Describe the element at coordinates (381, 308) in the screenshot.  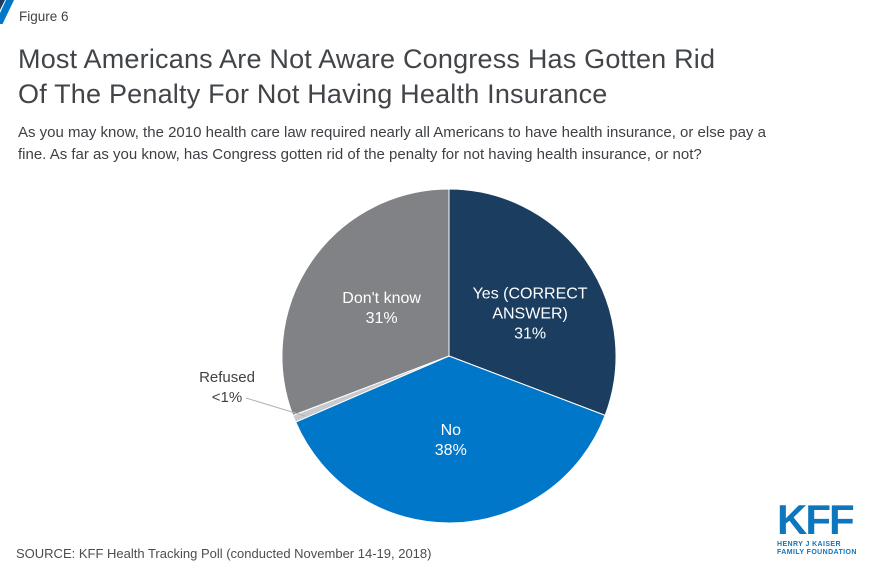
I see `pie-slice-label-don-t-know: Don't know 31%` at that location.